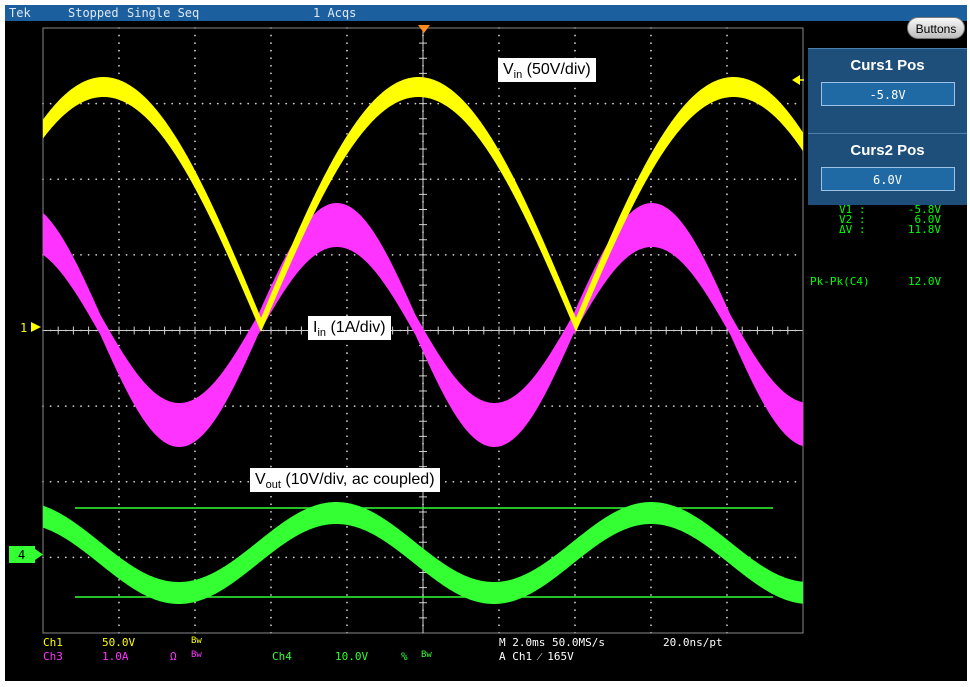 Image resolution: width=970 pixels, height=687 pixels. I want to click on ch3-name: Ch3, so click(53, 656).